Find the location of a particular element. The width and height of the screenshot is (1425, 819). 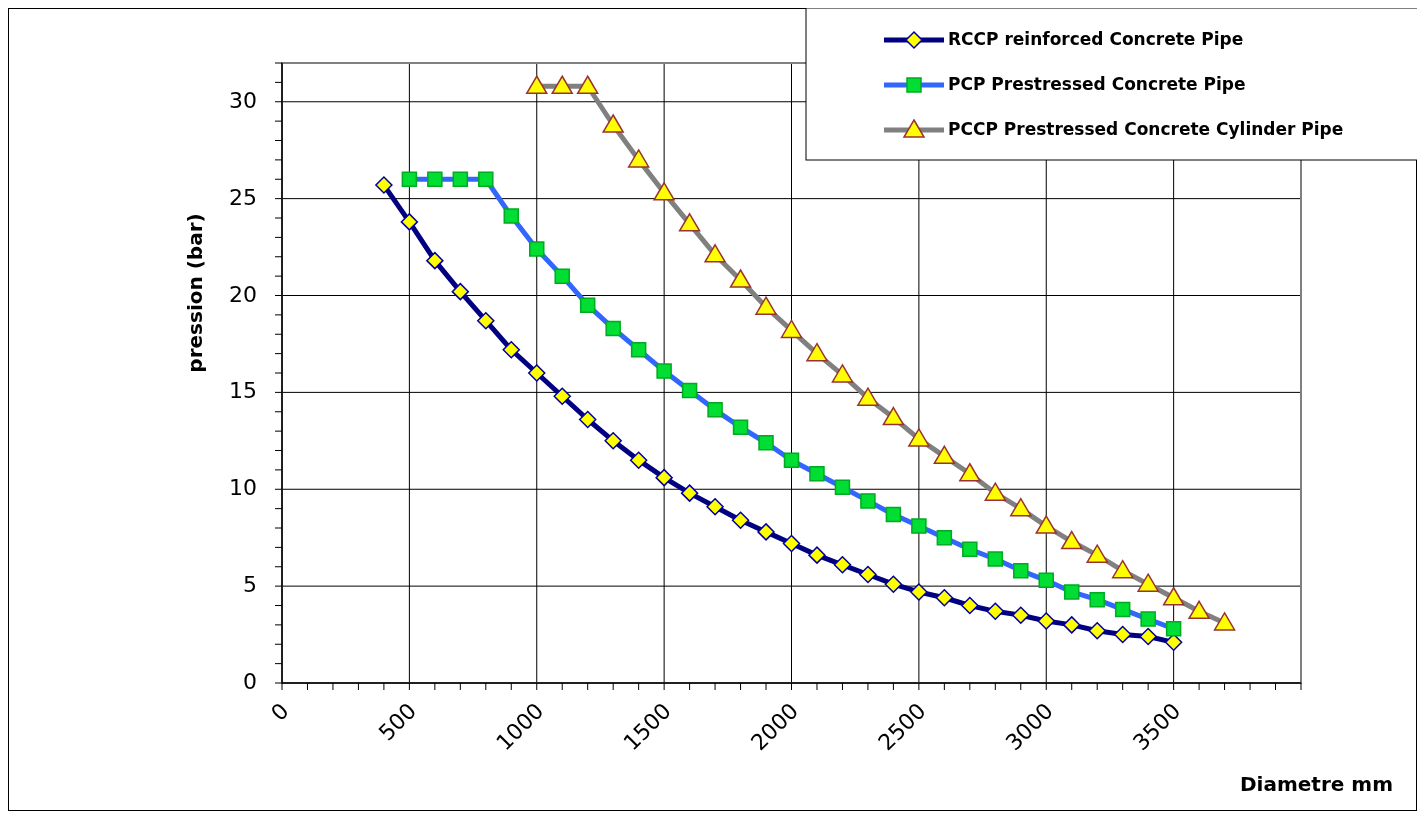

y-tick-label: 0 is located at coordinates (250, 681).